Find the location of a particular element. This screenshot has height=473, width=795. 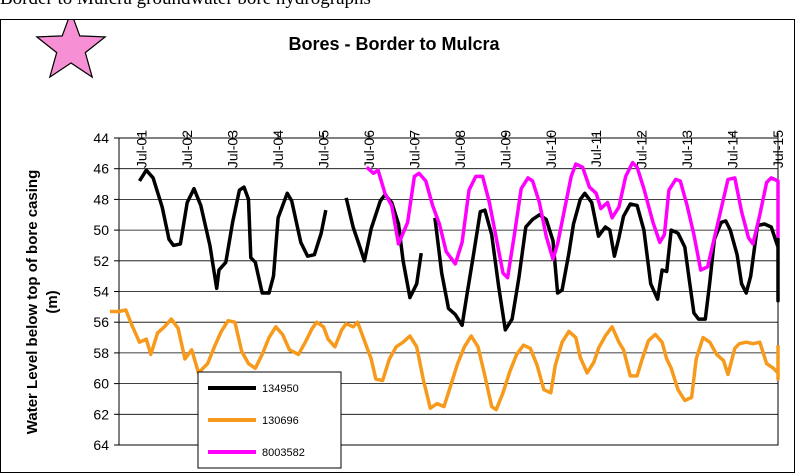

x-tick-label: Jul-07 is located at coordinates (414, 149).